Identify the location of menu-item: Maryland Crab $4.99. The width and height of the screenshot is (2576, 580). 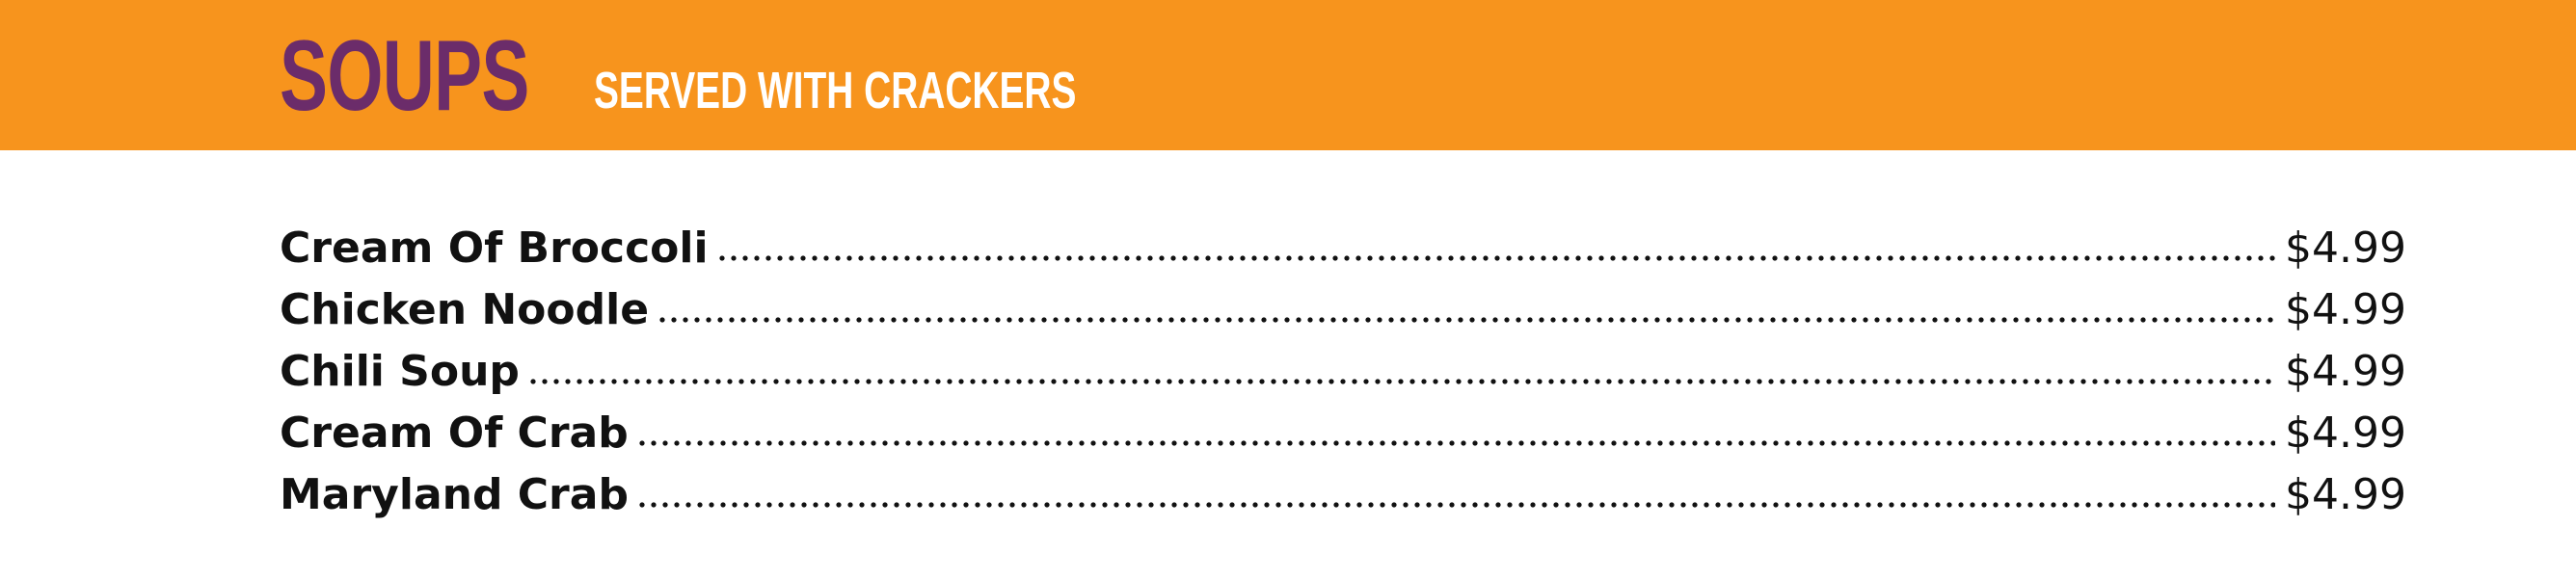
(1343, 491).